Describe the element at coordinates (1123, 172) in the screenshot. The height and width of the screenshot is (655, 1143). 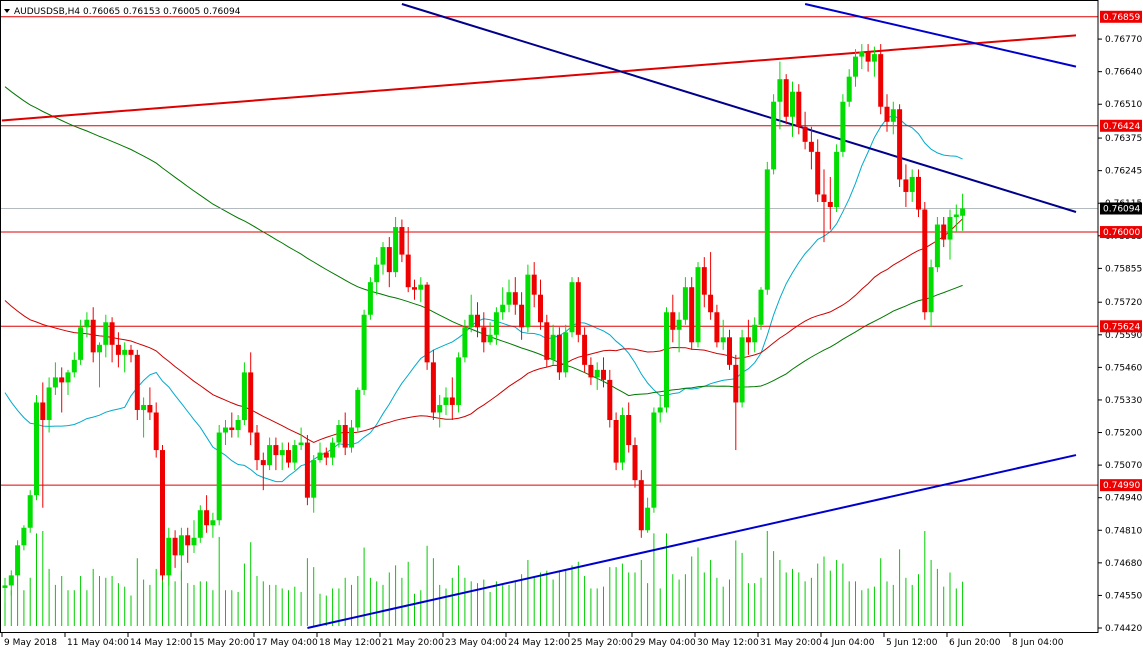
I see `price-tick-label: 0.76245` at that location.